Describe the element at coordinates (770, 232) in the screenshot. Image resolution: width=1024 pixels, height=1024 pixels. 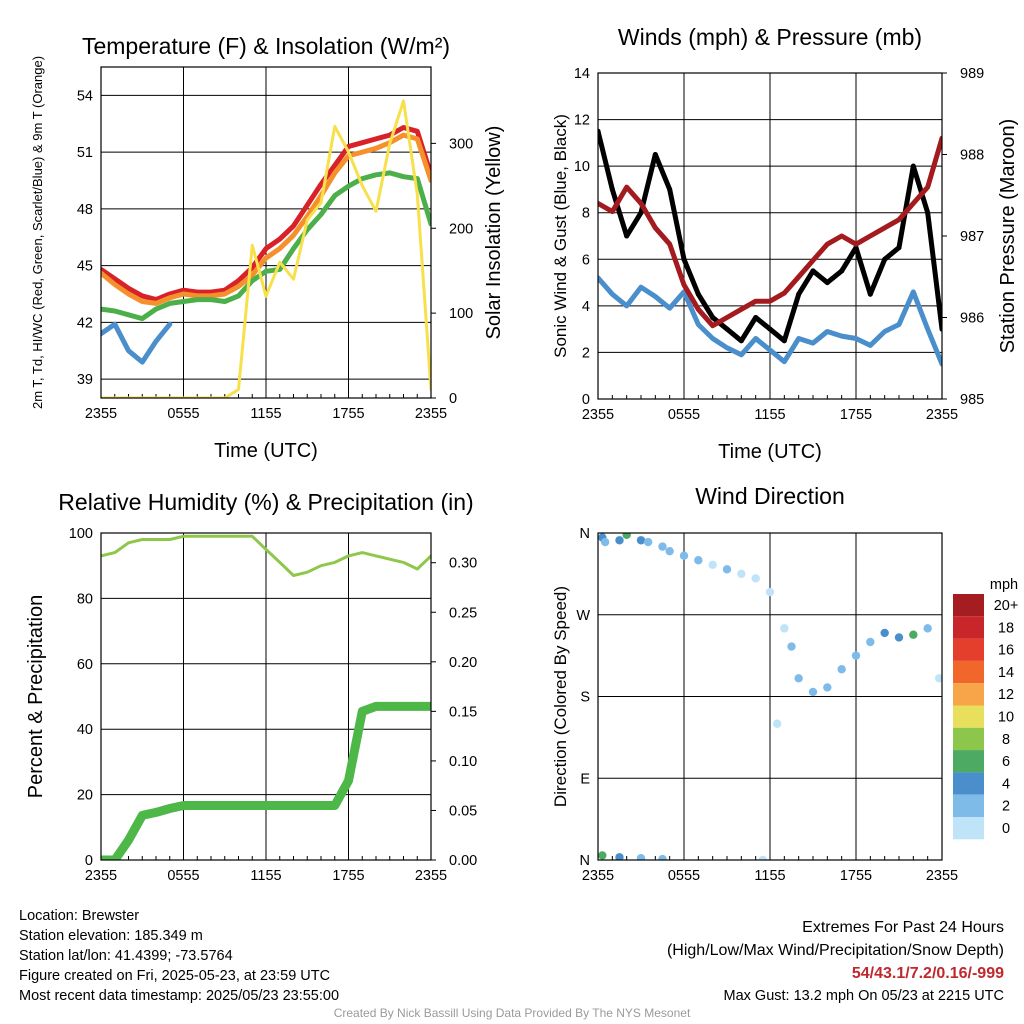
I see `series-station-pressure` at that location.